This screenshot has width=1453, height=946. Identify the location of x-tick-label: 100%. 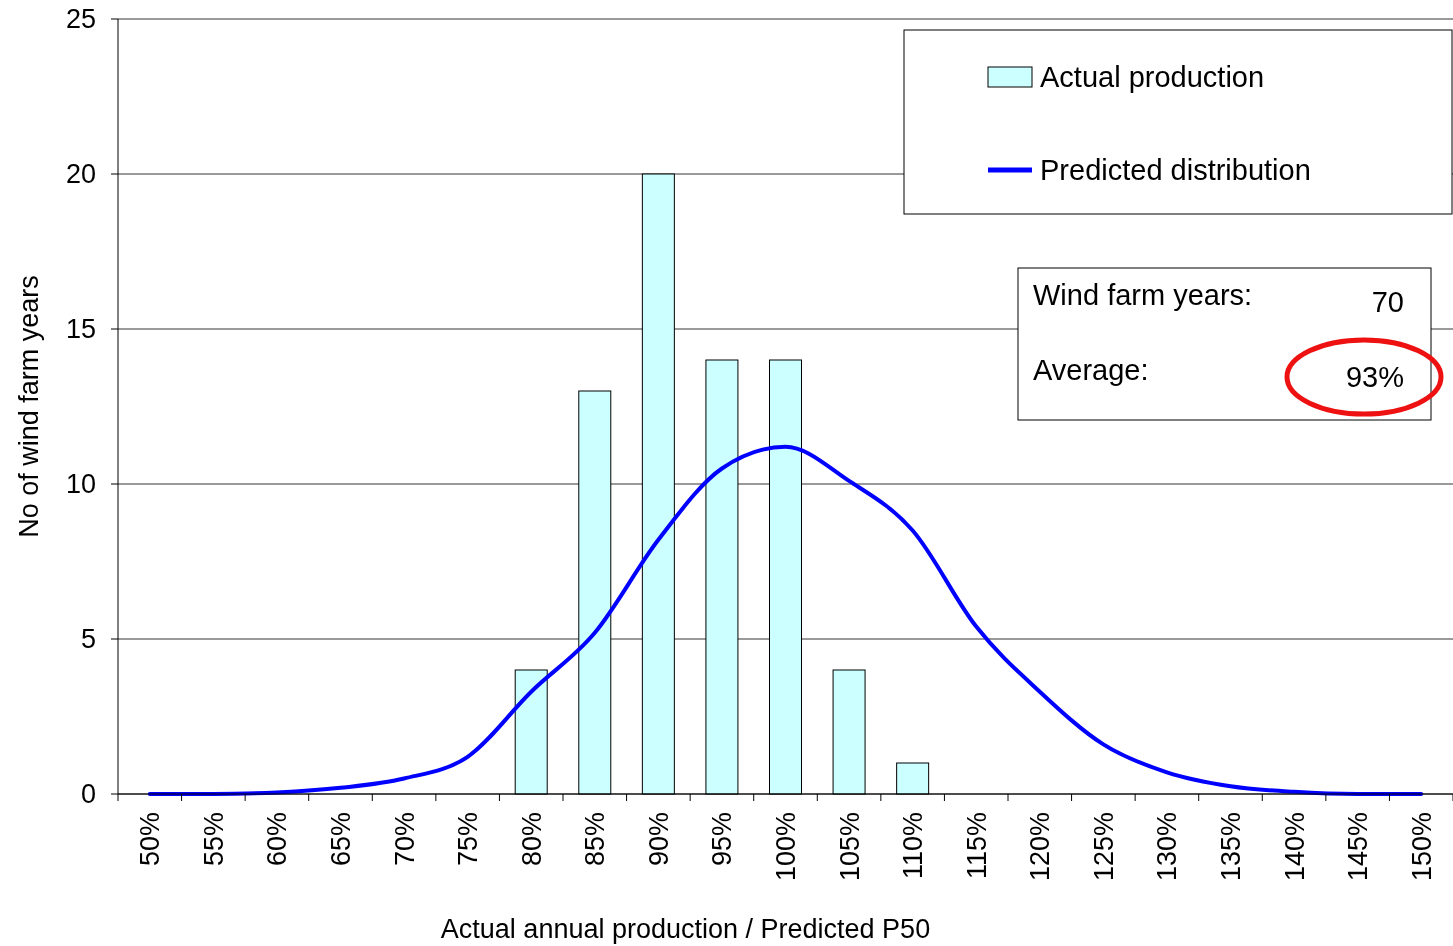
(785, 847).